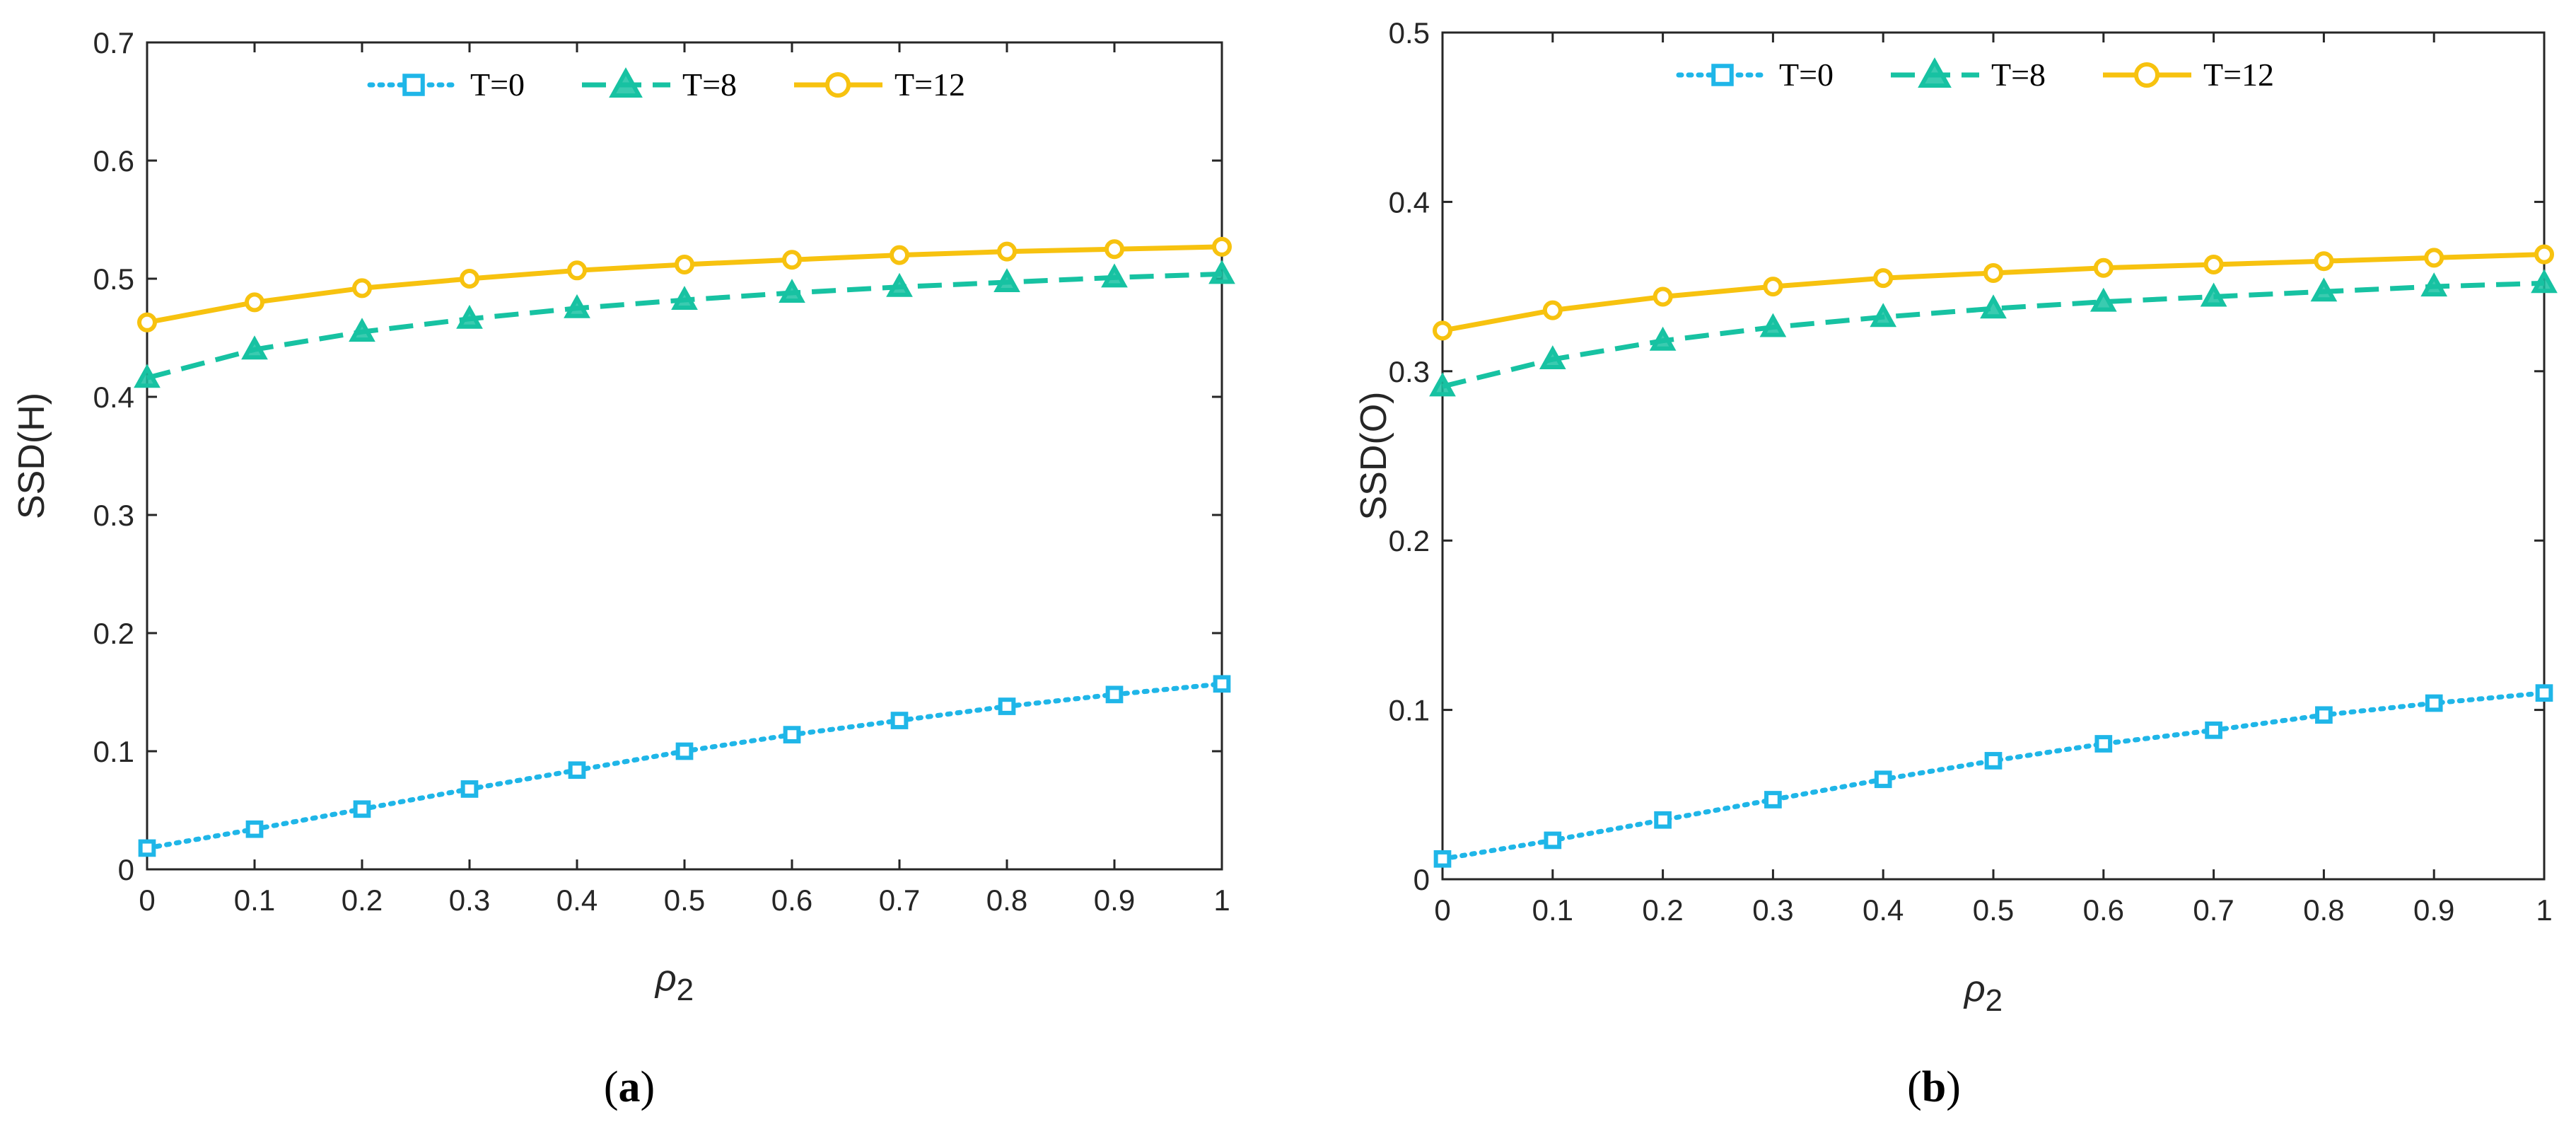 This screenshot has width=2576, height=1124. What do you see at coordinates (113, 161) in the screenshot?
I see `y-tick-label: 0.6` at bounding box center [113, 161].